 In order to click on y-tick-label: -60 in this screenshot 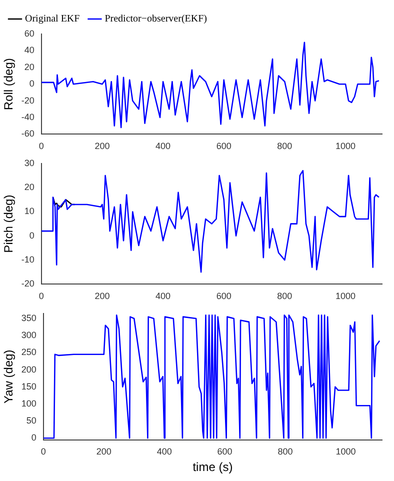, I will do `click(27, 133)`.